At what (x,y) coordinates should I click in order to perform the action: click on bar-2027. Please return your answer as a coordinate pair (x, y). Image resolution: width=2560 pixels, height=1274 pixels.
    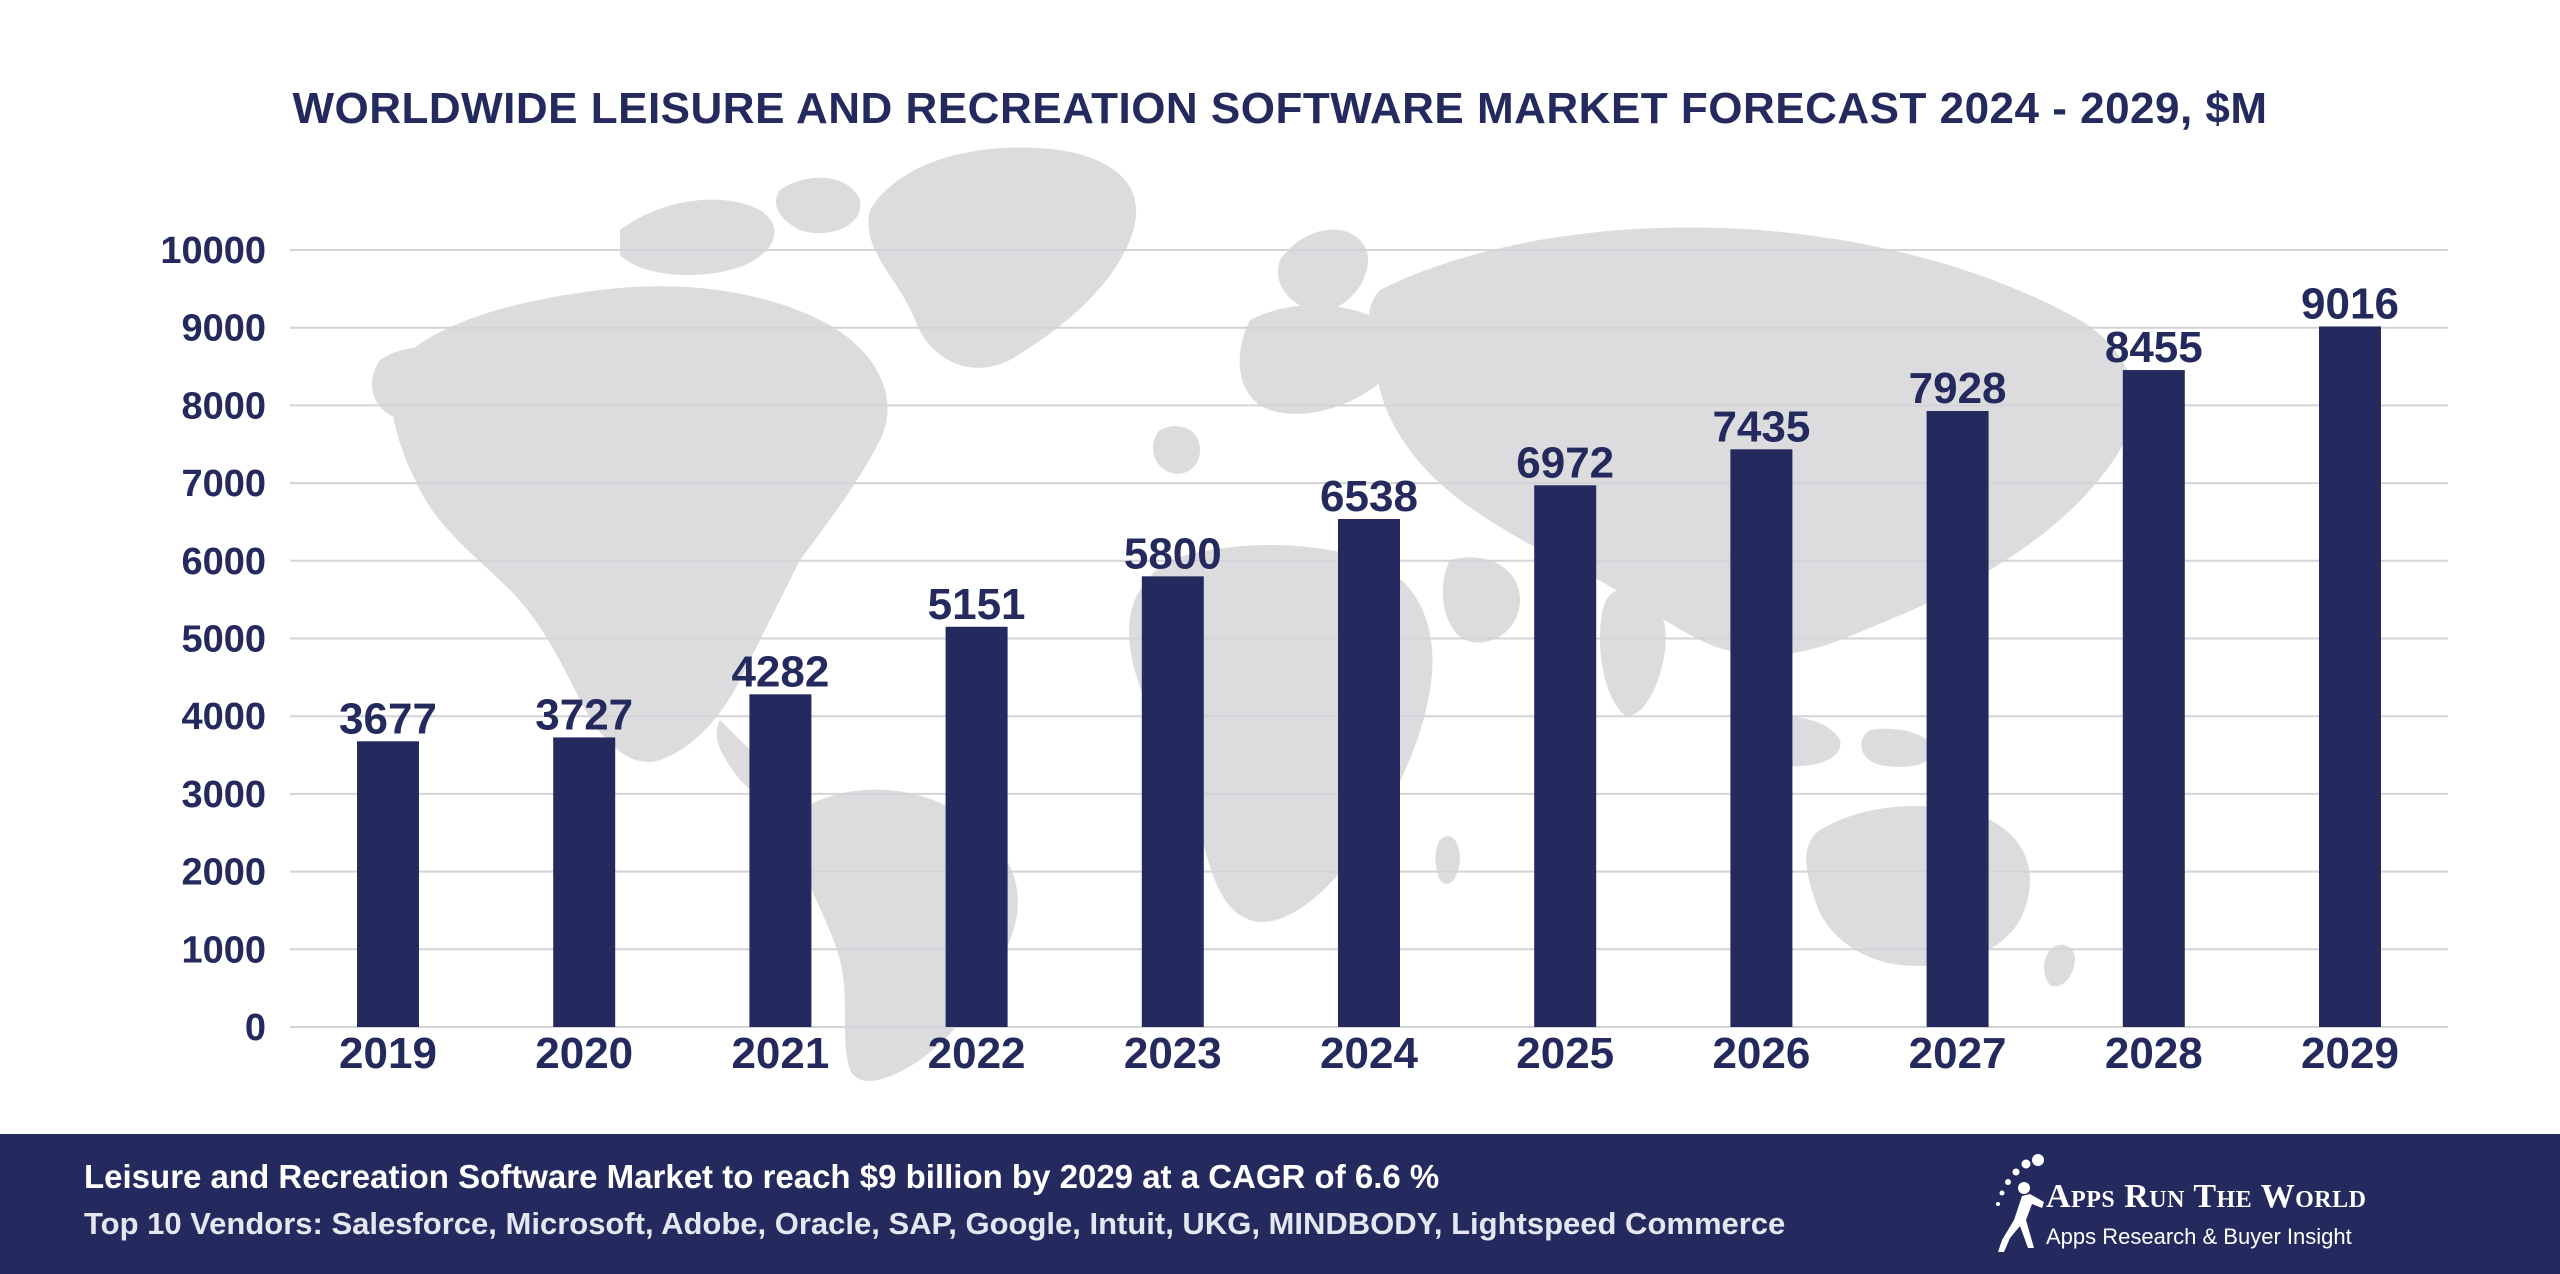
    Looking at the image, I should click on (1957, 718).